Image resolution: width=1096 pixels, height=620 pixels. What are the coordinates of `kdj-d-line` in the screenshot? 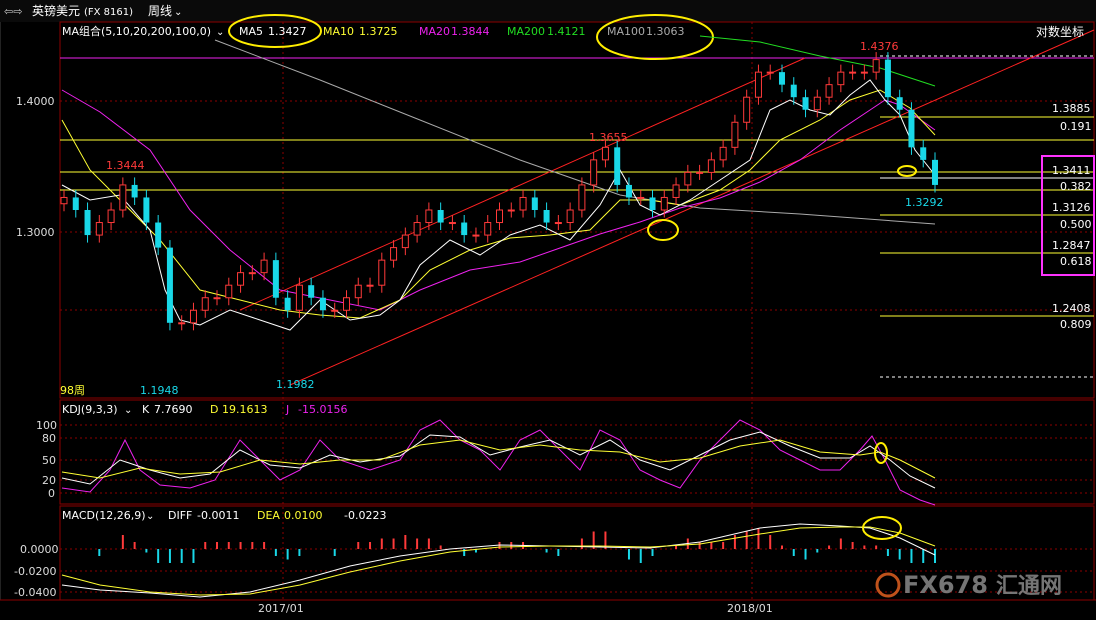 It's located at (498, 459).